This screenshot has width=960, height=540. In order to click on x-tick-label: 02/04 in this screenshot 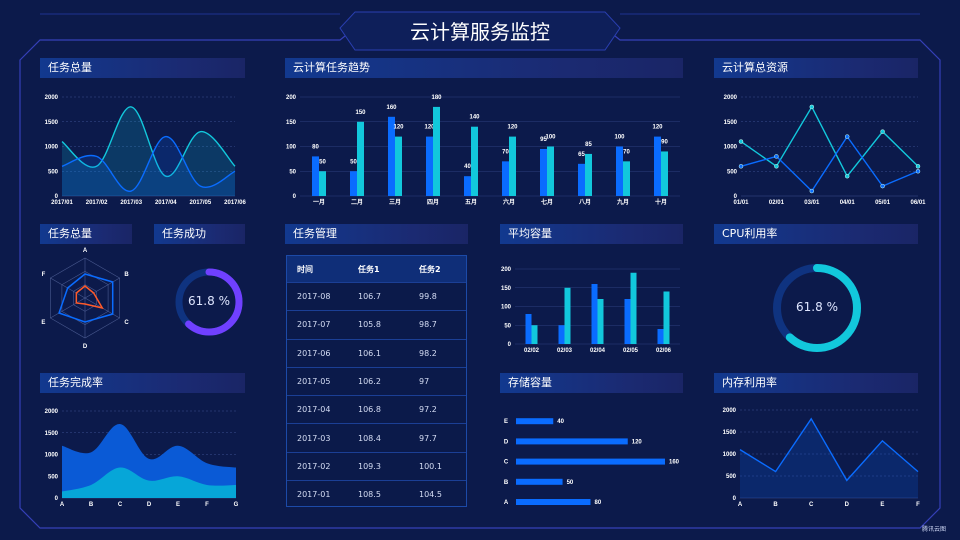, I will do `click(598, 351)`.